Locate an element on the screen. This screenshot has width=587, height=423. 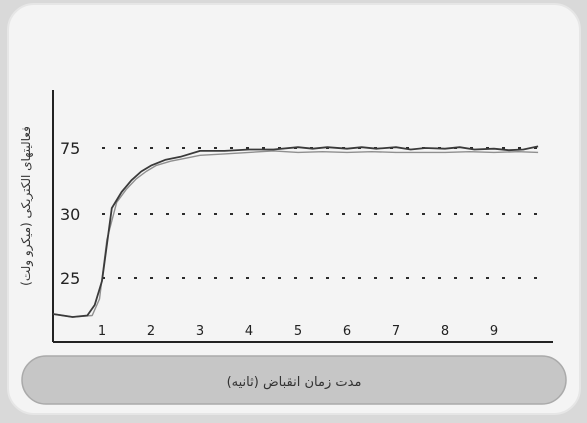
x-tick-label: 3 is located at coordinates (200, 331).